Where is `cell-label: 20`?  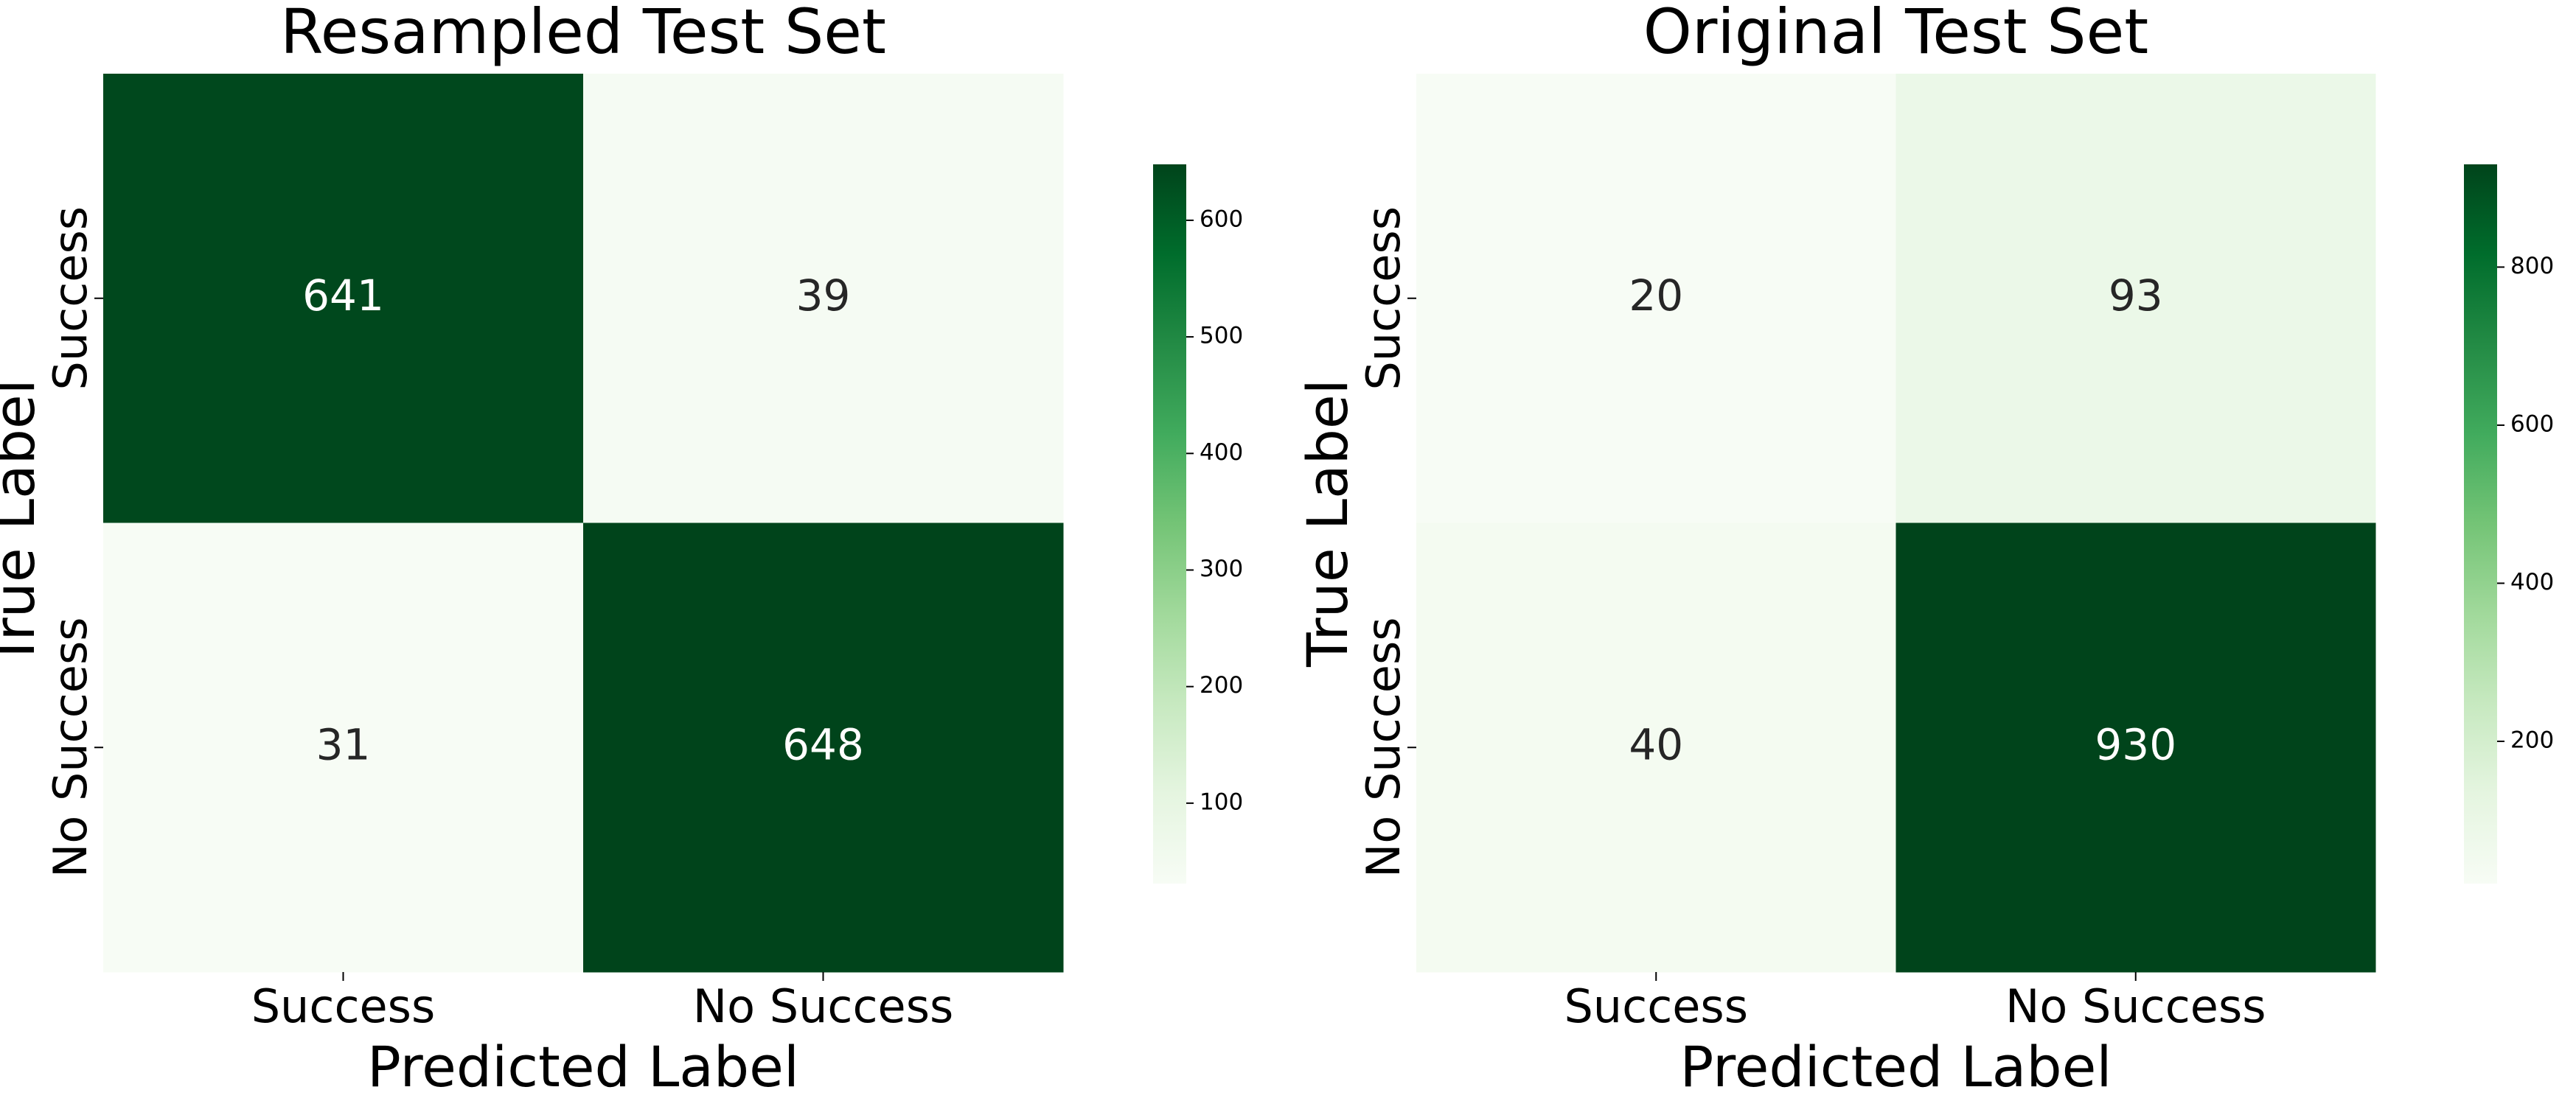
cell-label: 20 is located at coordinates (1656, 295).